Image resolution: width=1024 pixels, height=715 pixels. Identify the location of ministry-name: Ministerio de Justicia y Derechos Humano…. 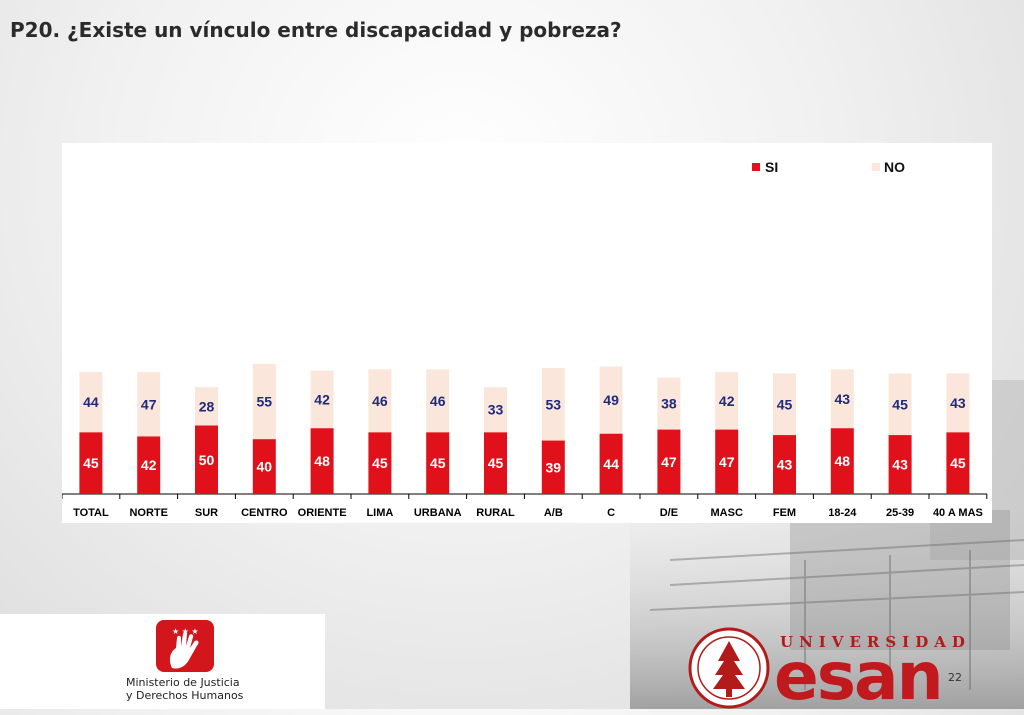
(201, 689).